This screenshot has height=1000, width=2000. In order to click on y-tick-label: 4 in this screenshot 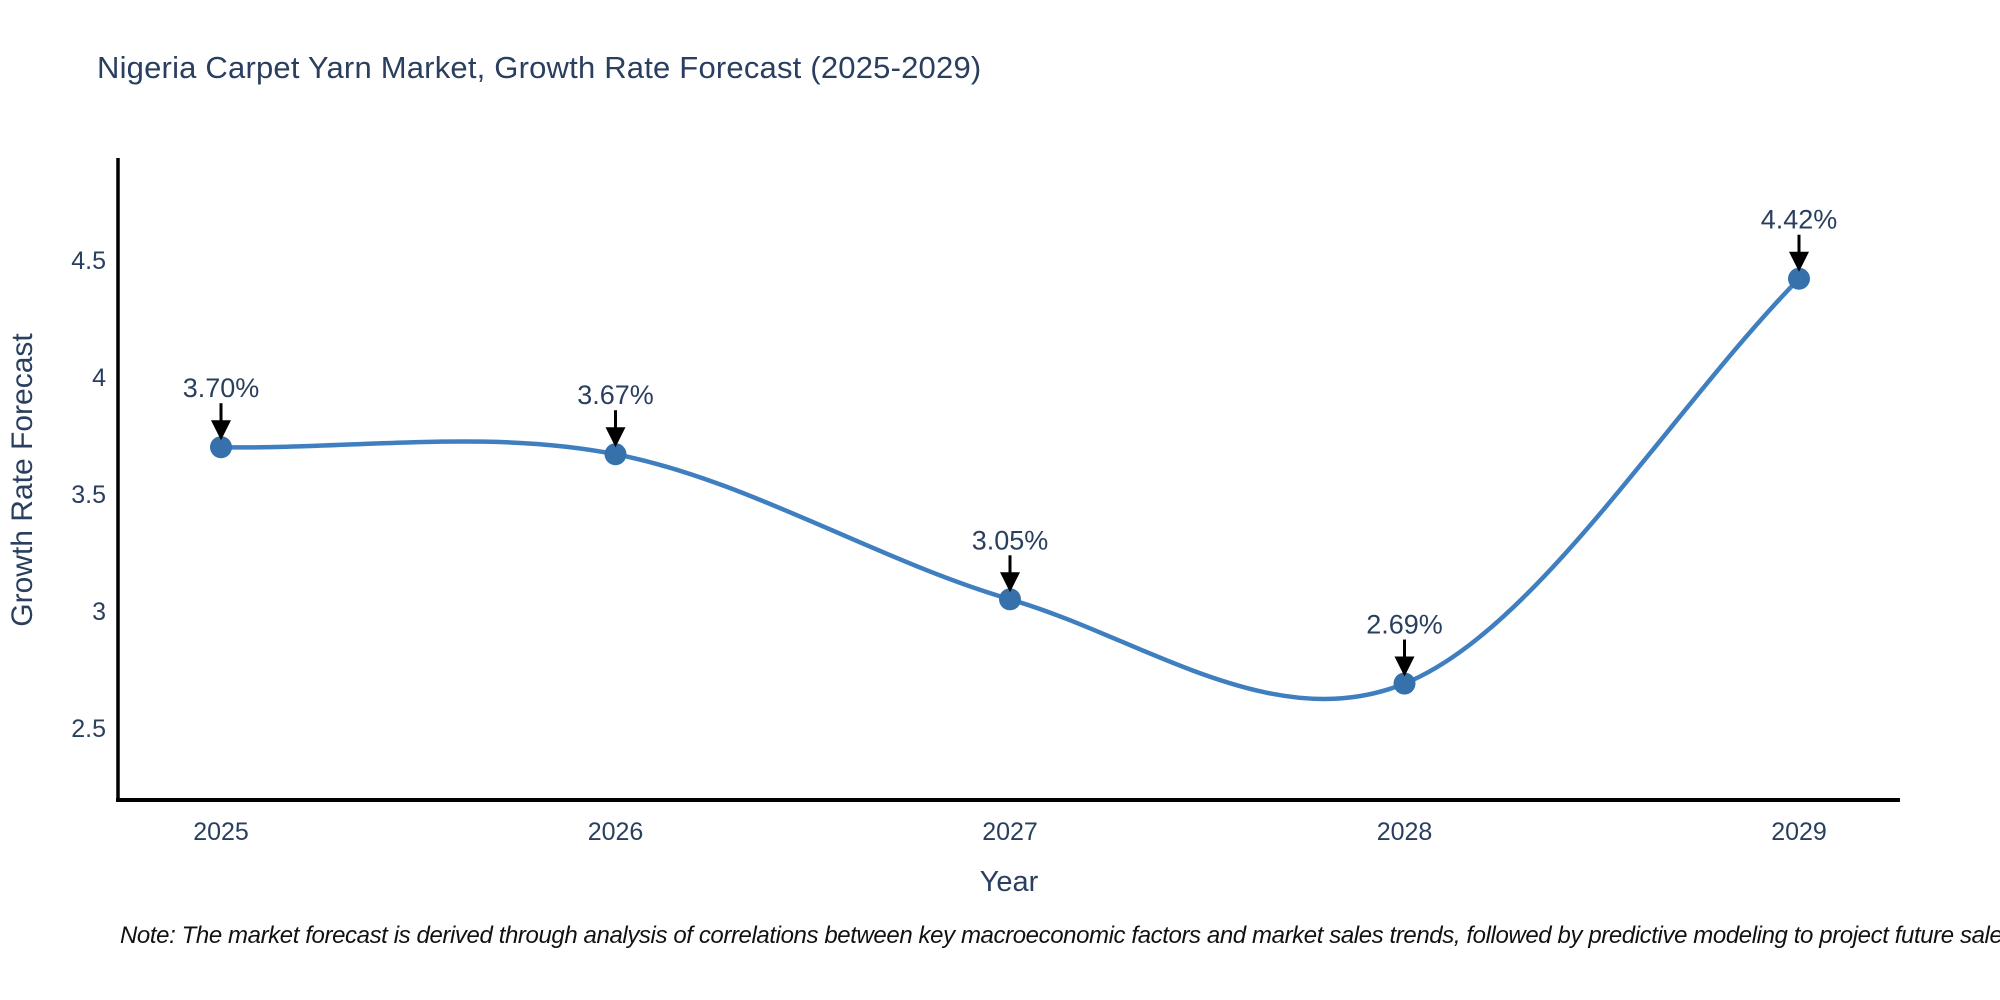, I will do `click(99, 378)`.